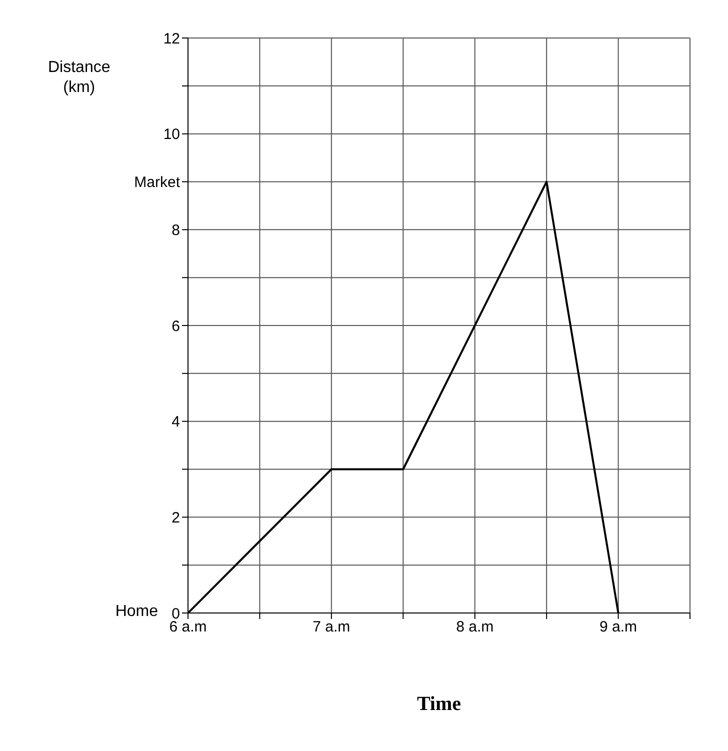  What do you see at coordinates (171, 135) in the screenshot?
I see `y-tick-label: 10` at bounding box center [171, 135].